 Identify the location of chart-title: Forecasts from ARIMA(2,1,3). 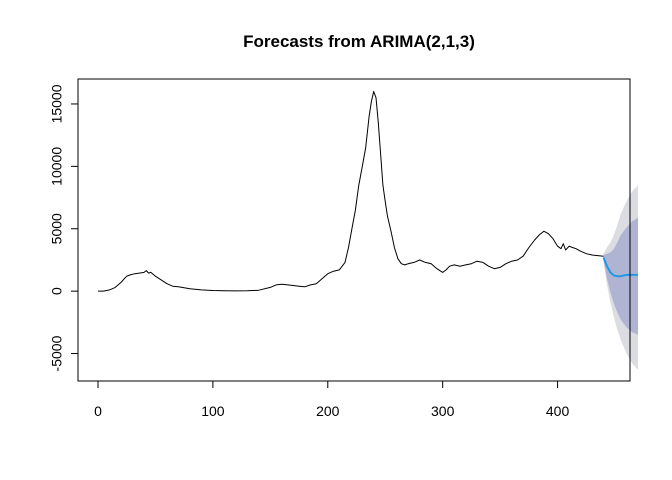
(359, 41).